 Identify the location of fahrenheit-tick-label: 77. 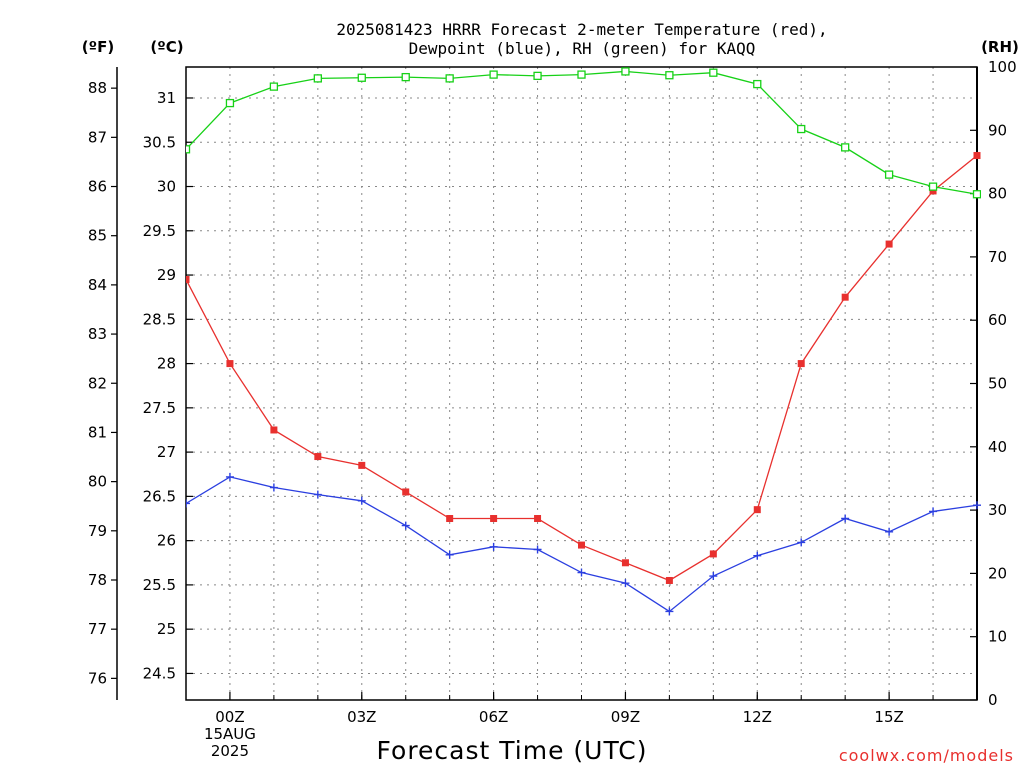
(97, 629).